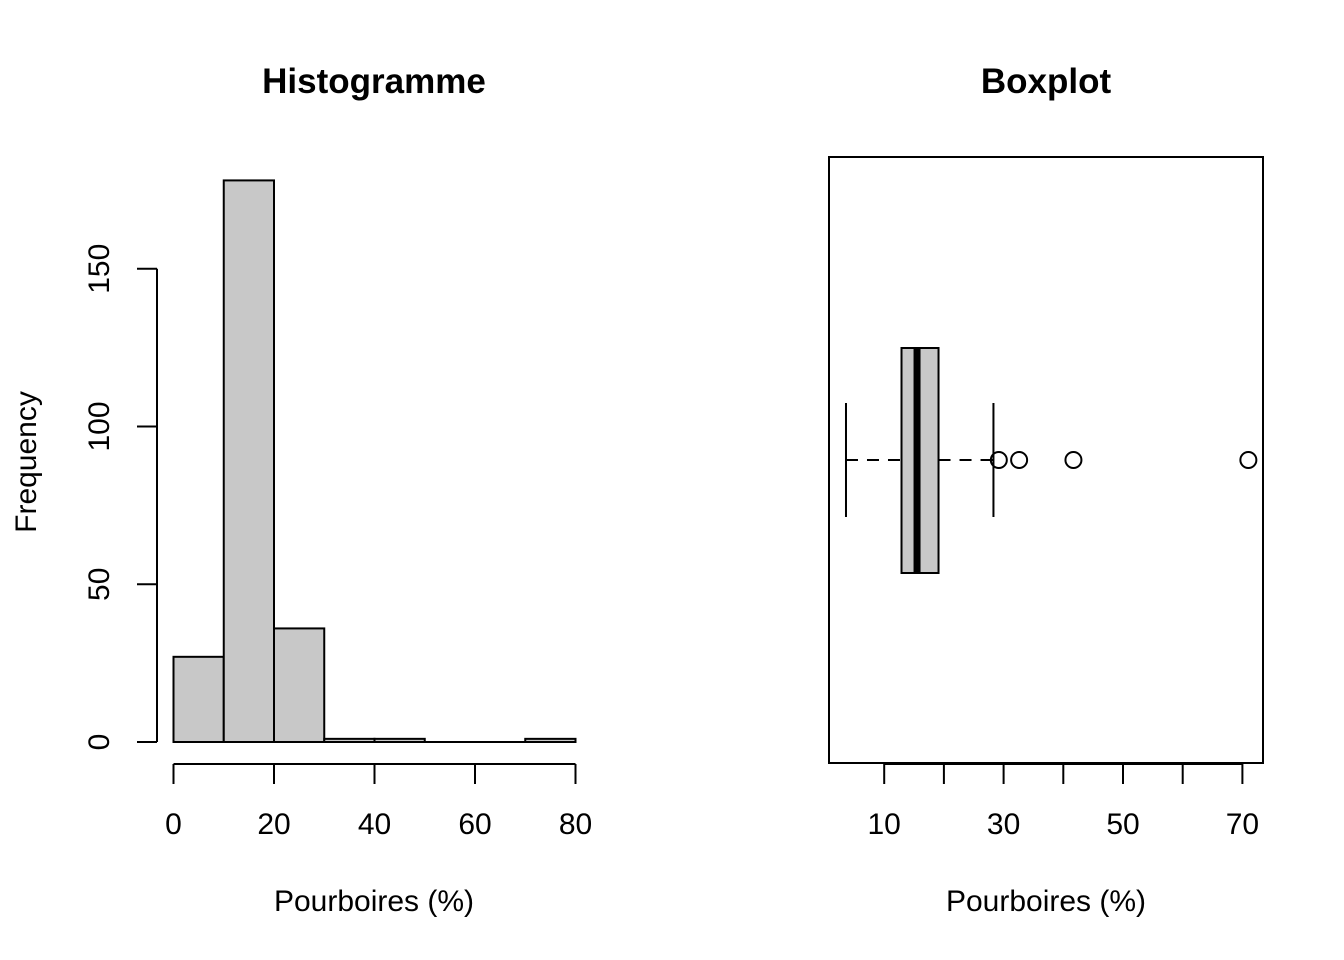 This screenshot has width=1344, height=960. Describe the element at coordinates (374, 81) in the screenshot. I see `histogram-title: Histogramme` at that location.